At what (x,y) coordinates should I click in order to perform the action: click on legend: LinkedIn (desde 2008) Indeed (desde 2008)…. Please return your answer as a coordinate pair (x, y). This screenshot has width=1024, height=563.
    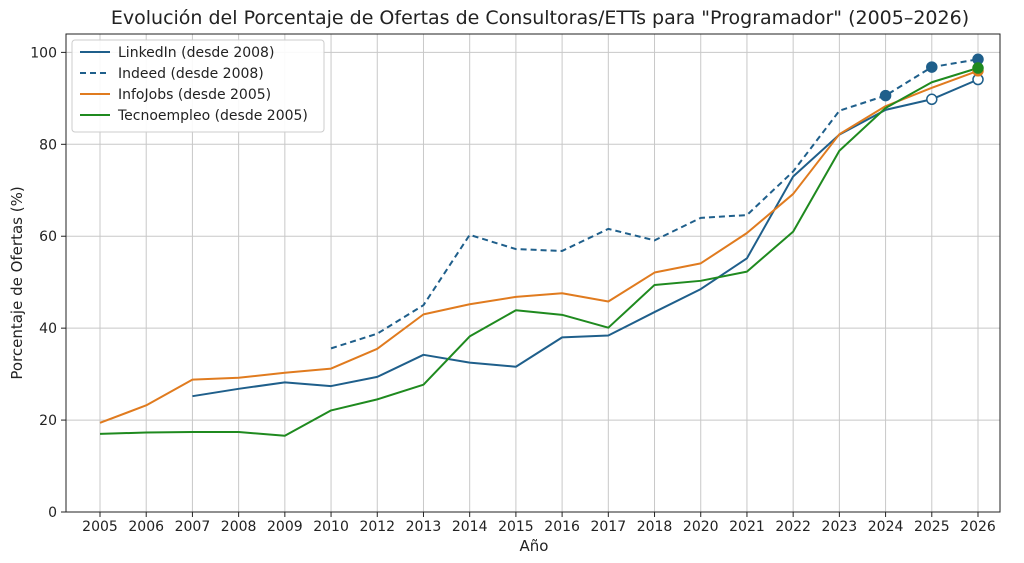
    Looking at the image, I should click on (198, 86).